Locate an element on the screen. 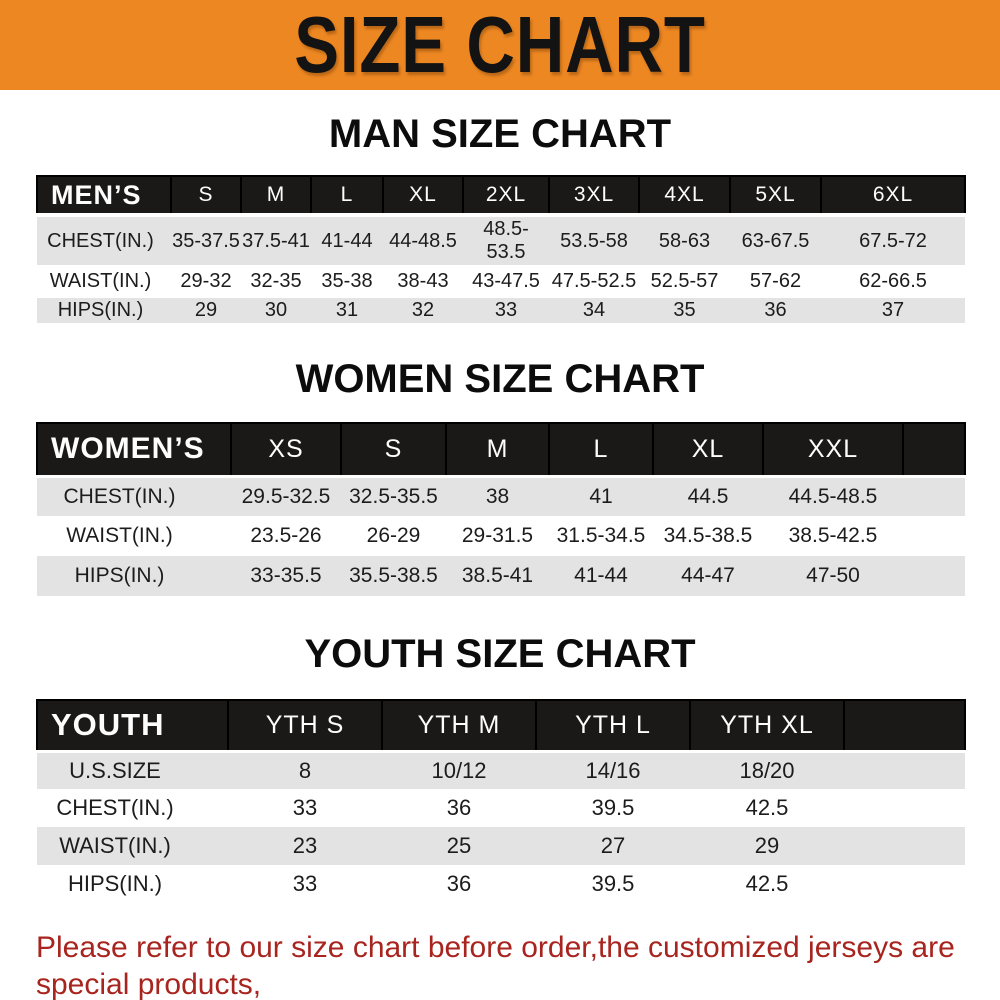 Image resolution: width=1000 pixels, height=1000 pixels. value-cell: 26-29 is located at coordinates (393, 536).